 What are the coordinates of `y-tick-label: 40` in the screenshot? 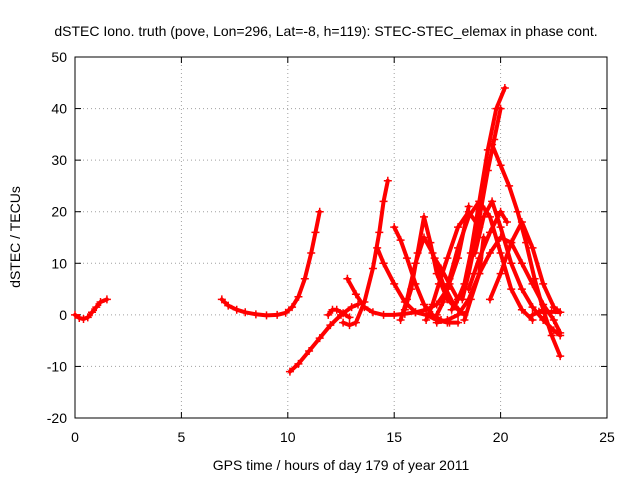 It's located at (59, 109).